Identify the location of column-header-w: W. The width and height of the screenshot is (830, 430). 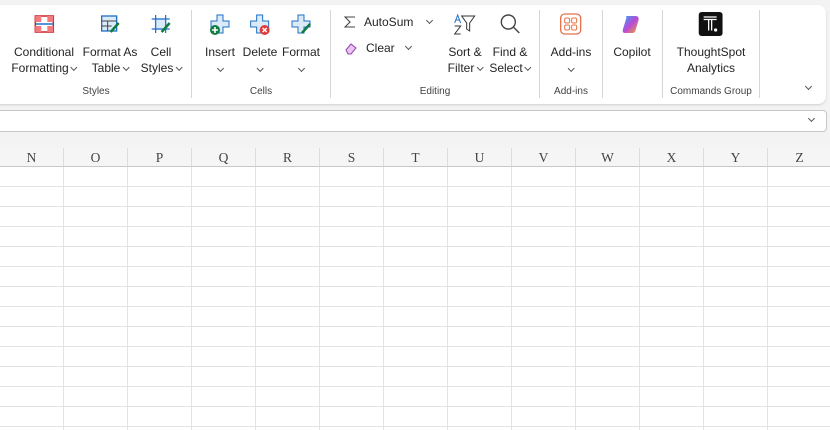
(608, 157).